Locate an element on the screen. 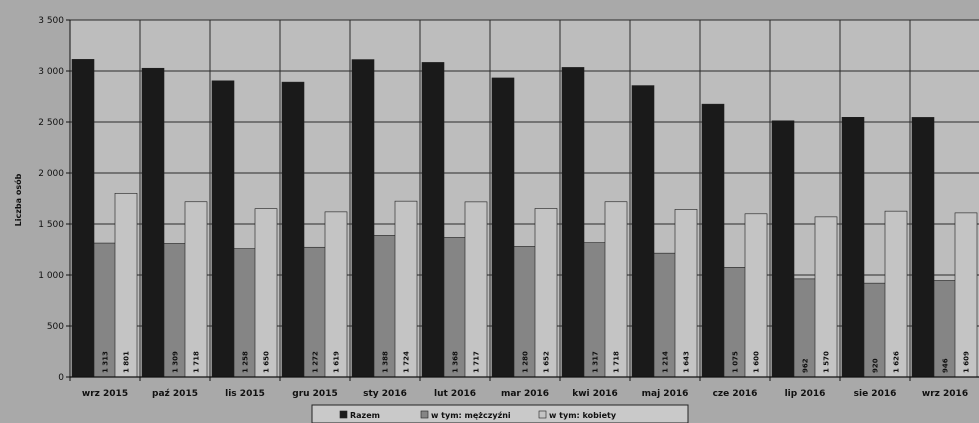 The height and width of the screenshot is (423, 979). legend: Razem w tym: mężczyźni w tym: kobiety is located at coordinates (500, 413).